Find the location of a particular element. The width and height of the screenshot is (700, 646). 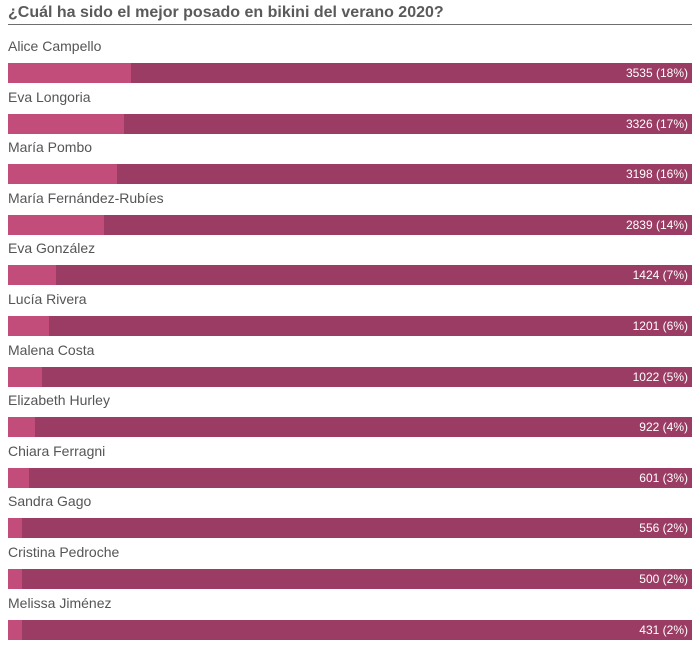

poll-row: Lucía Rivera 1201 (6%) is located at coordinates (350, 313).